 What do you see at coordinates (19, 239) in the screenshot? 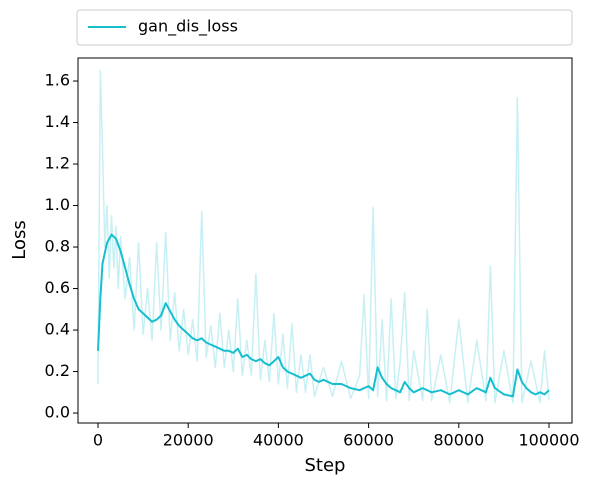
I see `y-axis-label: Loss` at bounding box center [19, 239].